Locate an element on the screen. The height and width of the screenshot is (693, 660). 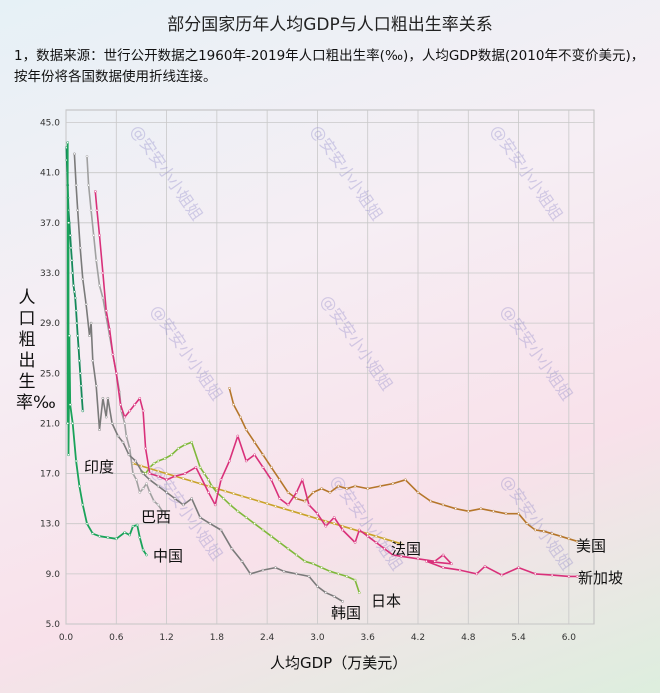
y-tick-label: 45.0 is located at coordinates (50, 124).